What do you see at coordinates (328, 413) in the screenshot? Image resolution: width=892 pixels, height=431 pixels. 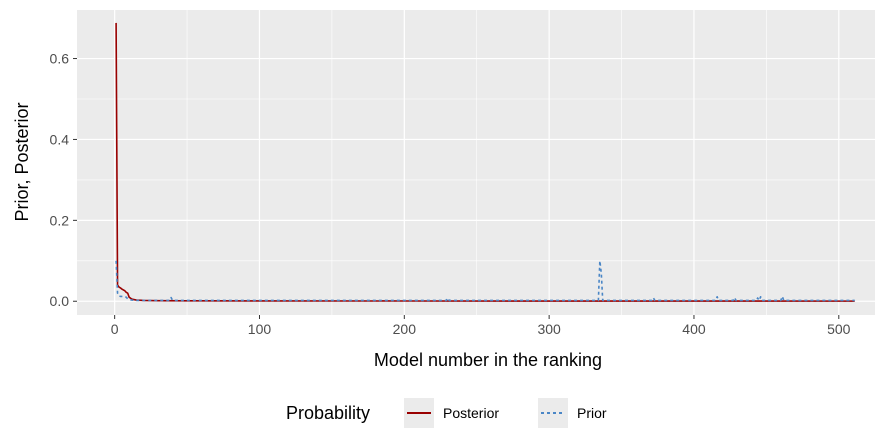 I see `legend-title: Probability` at bounding box center [328, 413].